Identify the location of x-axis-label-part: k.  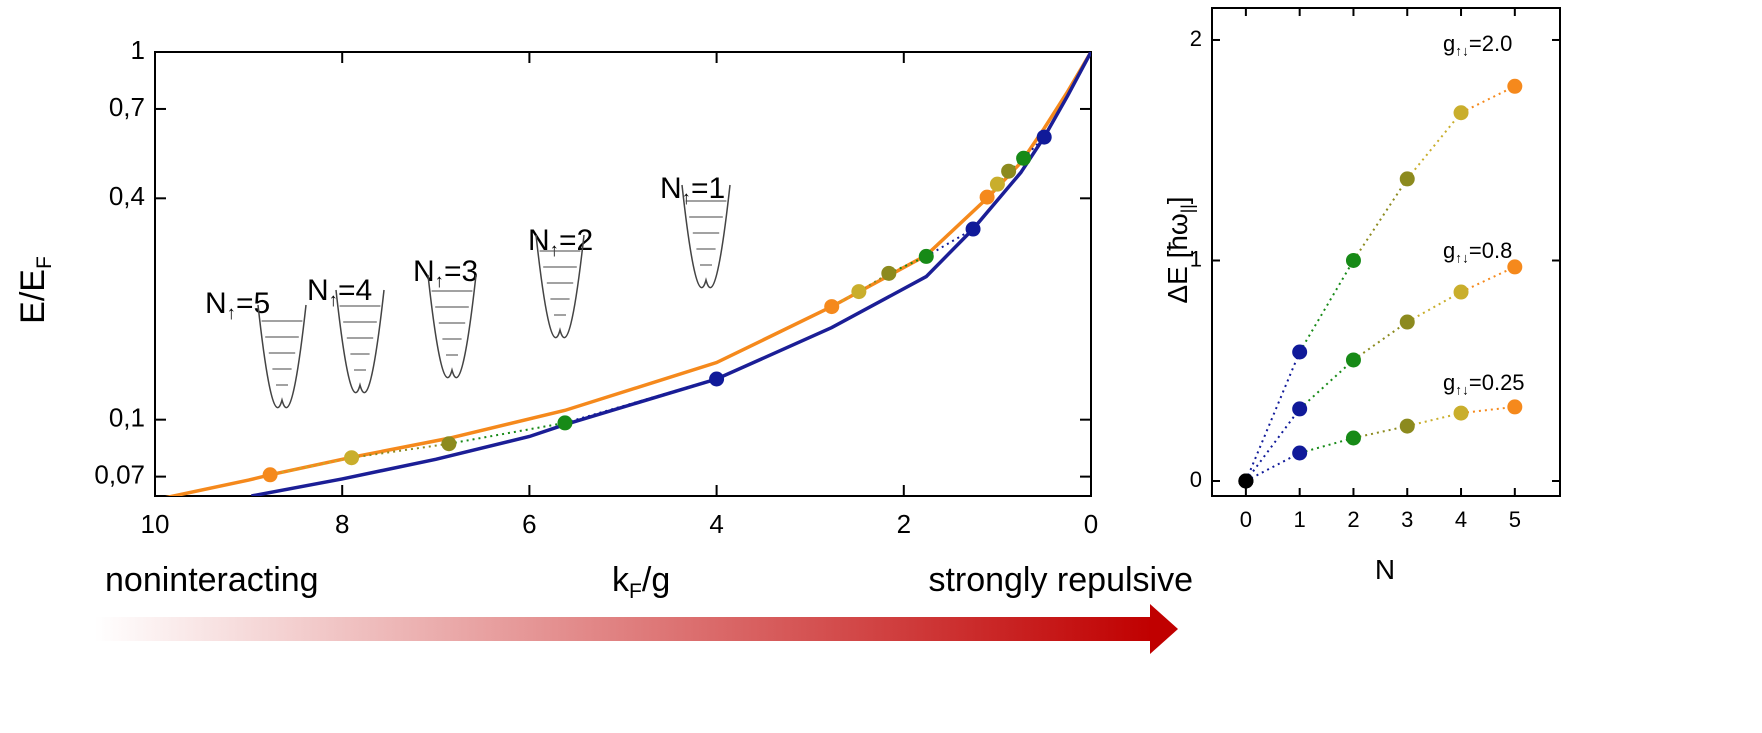
(621, 580).